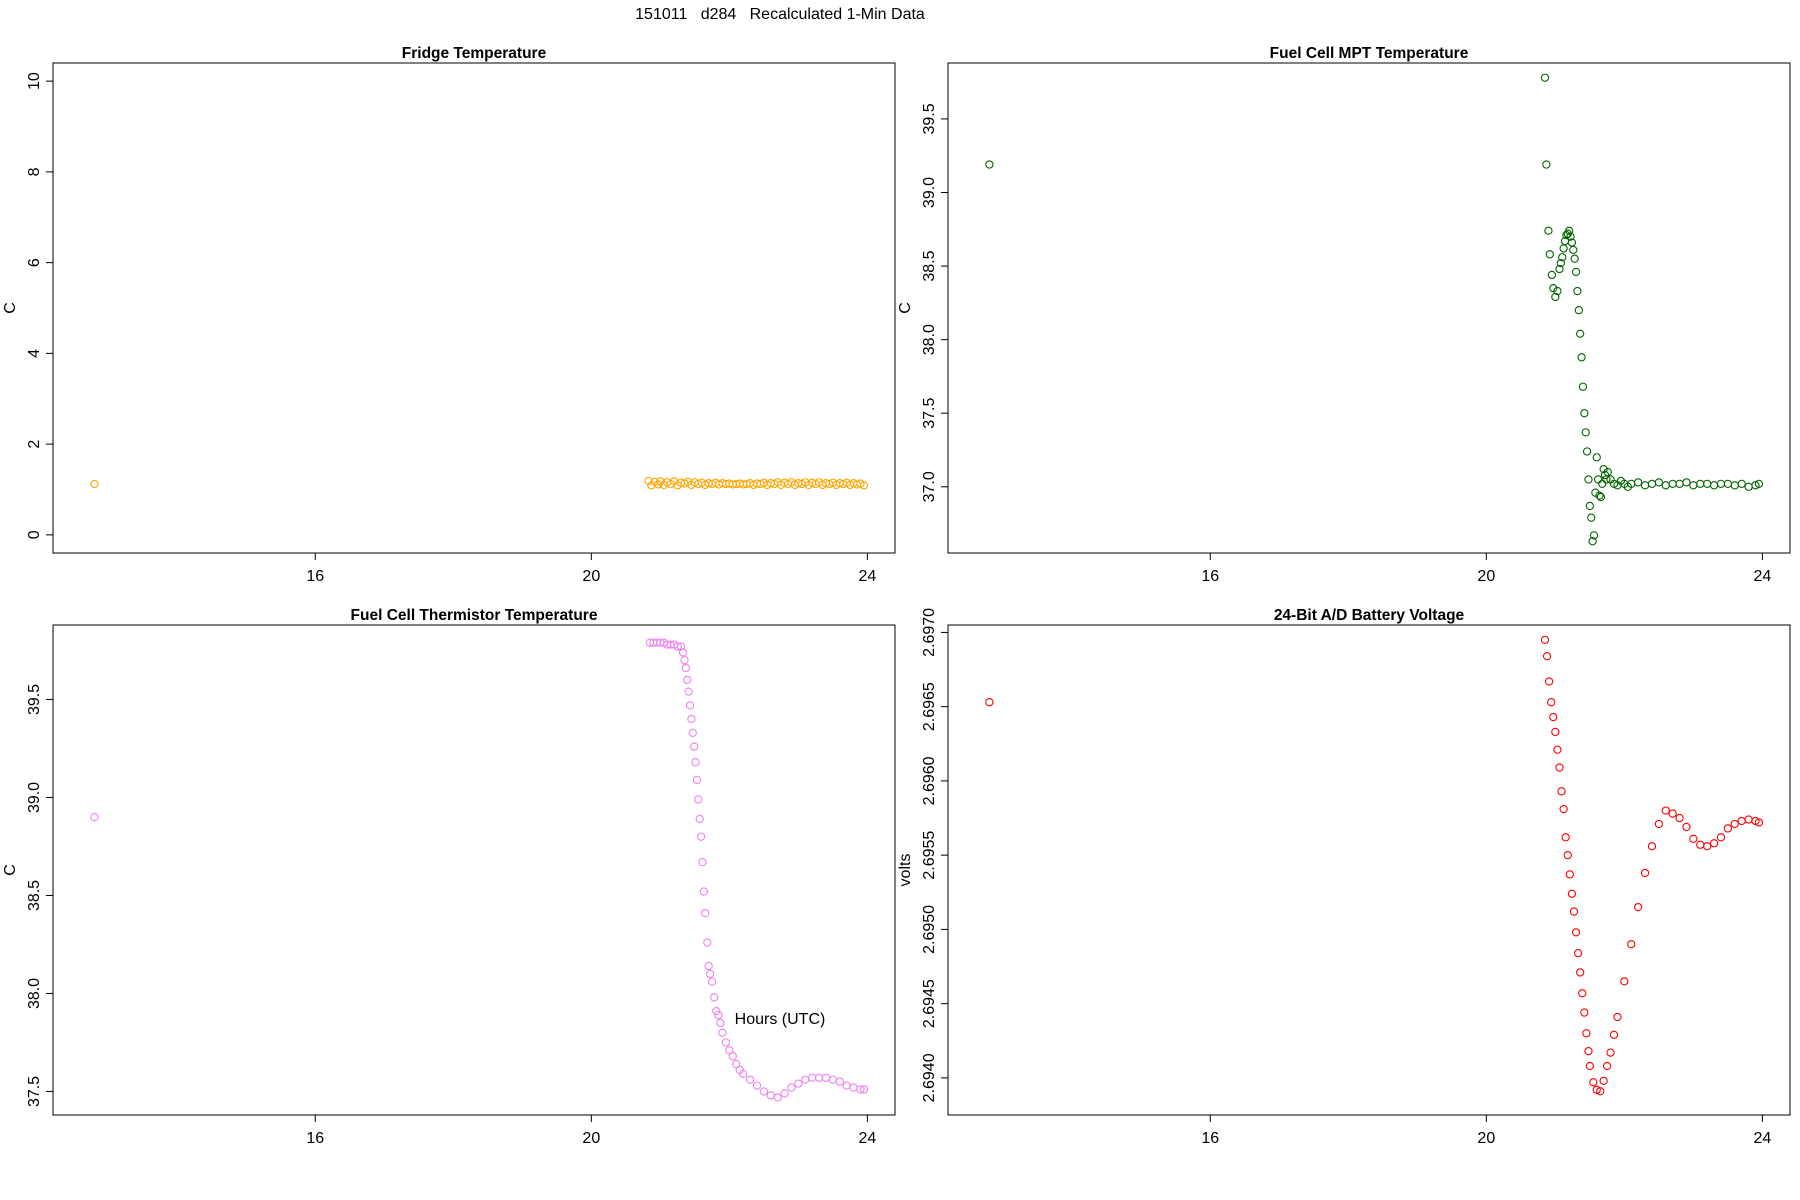 This screenshot has width=1800, height=1200. I want to click on y-tick-label: 2.6965, so click(929, 706).